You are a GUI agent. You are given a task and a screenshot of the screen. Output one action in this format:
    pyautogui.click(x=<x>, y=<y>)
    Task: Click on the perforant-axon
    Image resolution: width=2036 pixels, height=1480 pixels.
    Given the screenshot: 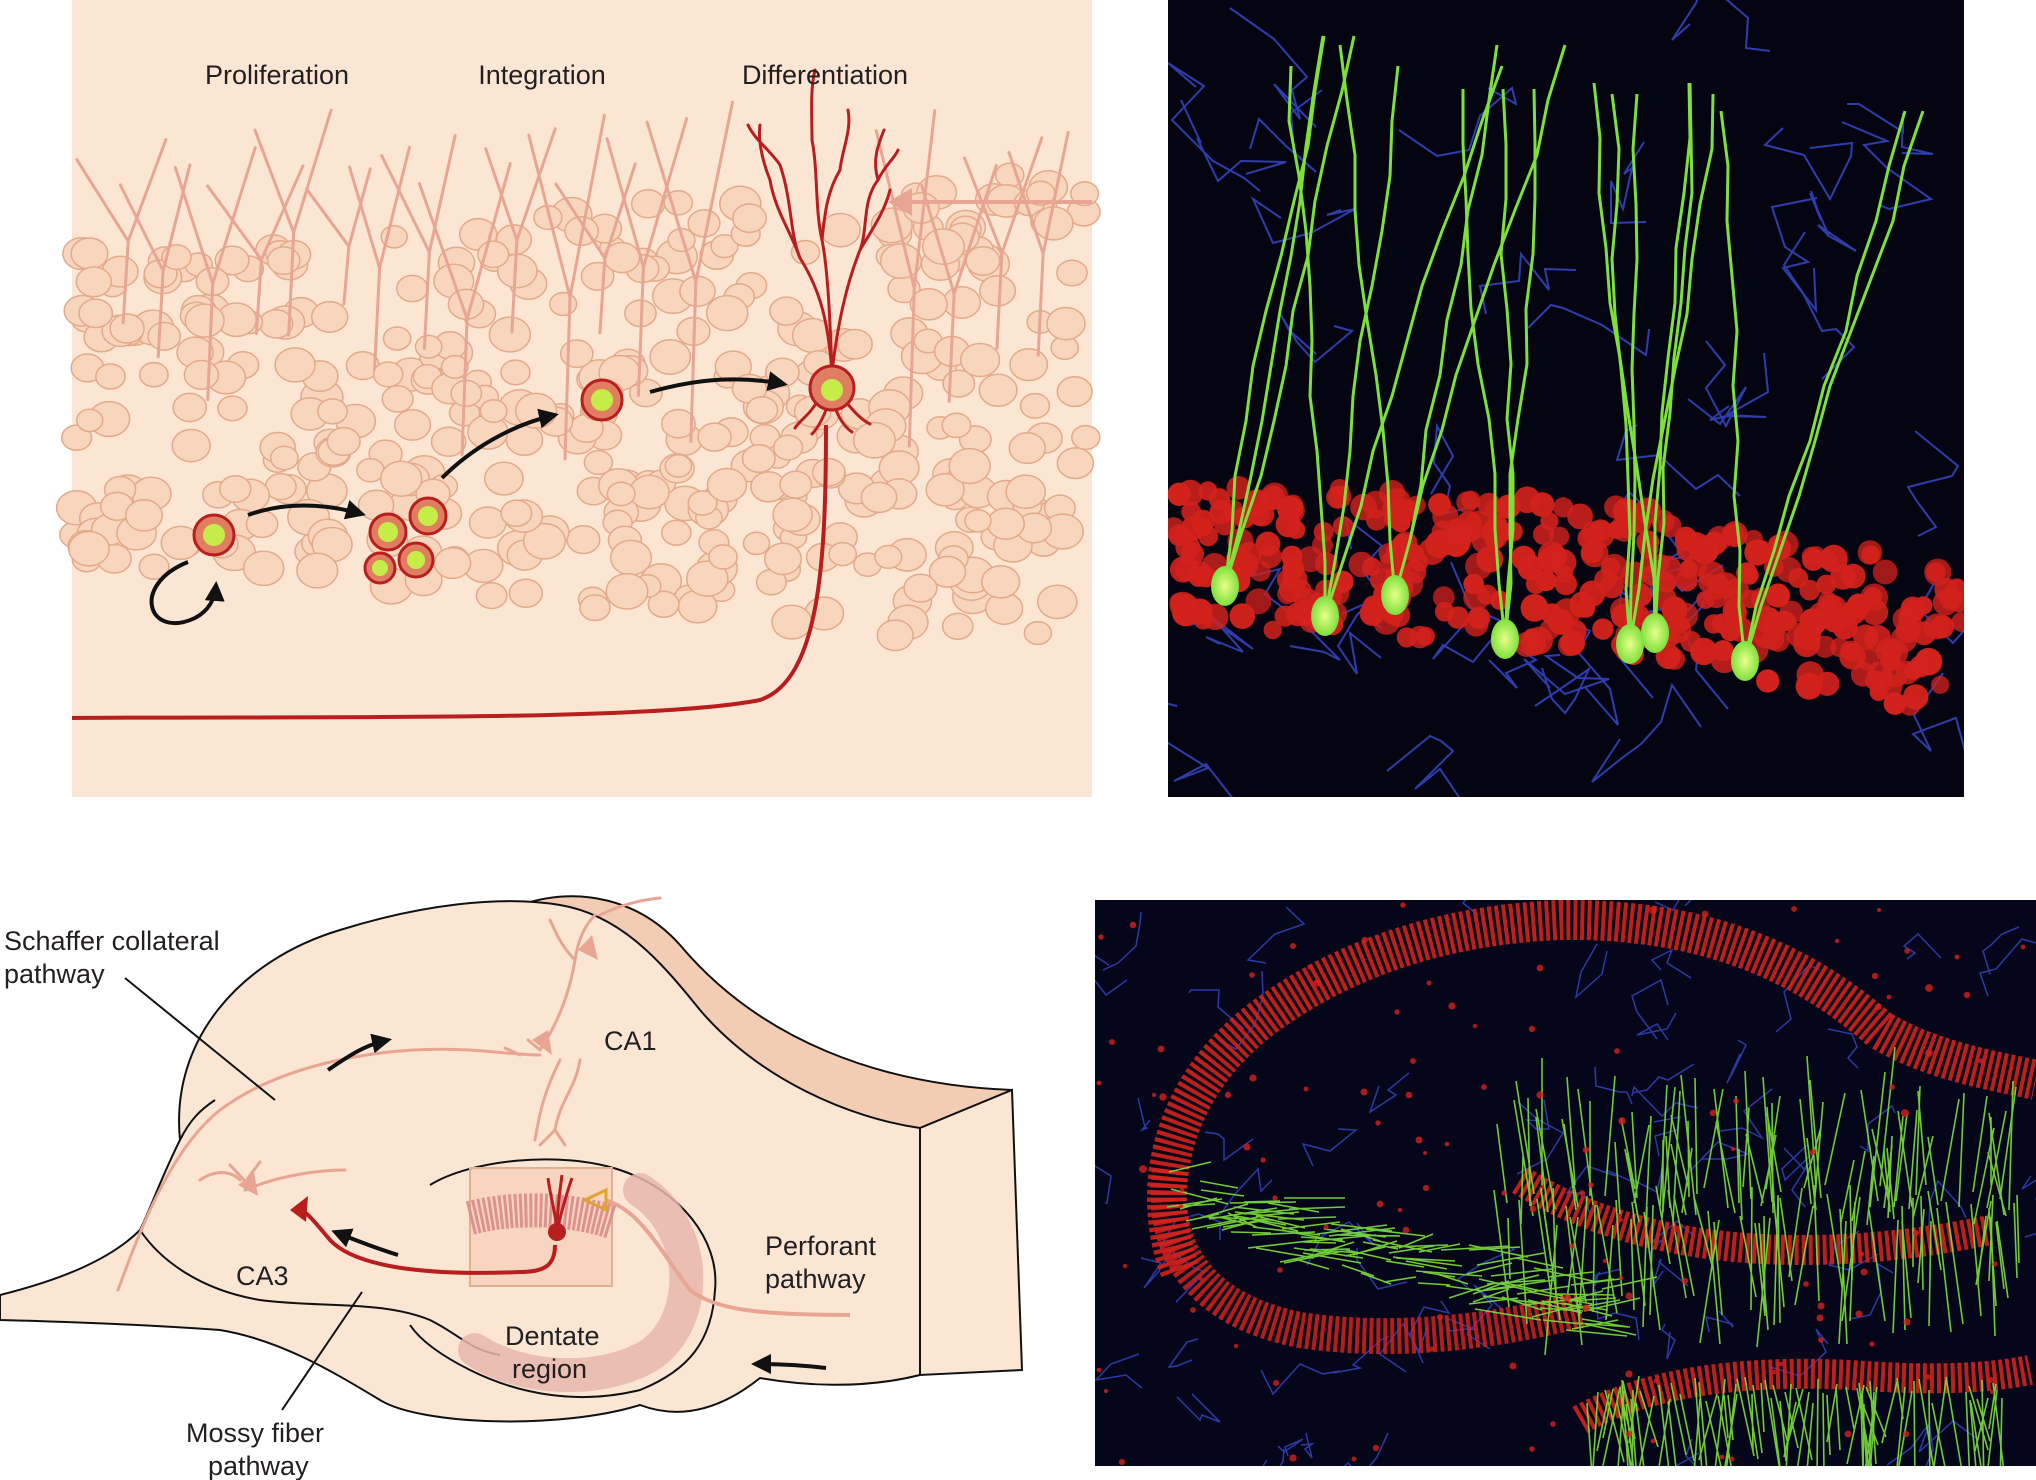 What is the action you would take?
    pyautogui.click(x=727, y=1257)
    